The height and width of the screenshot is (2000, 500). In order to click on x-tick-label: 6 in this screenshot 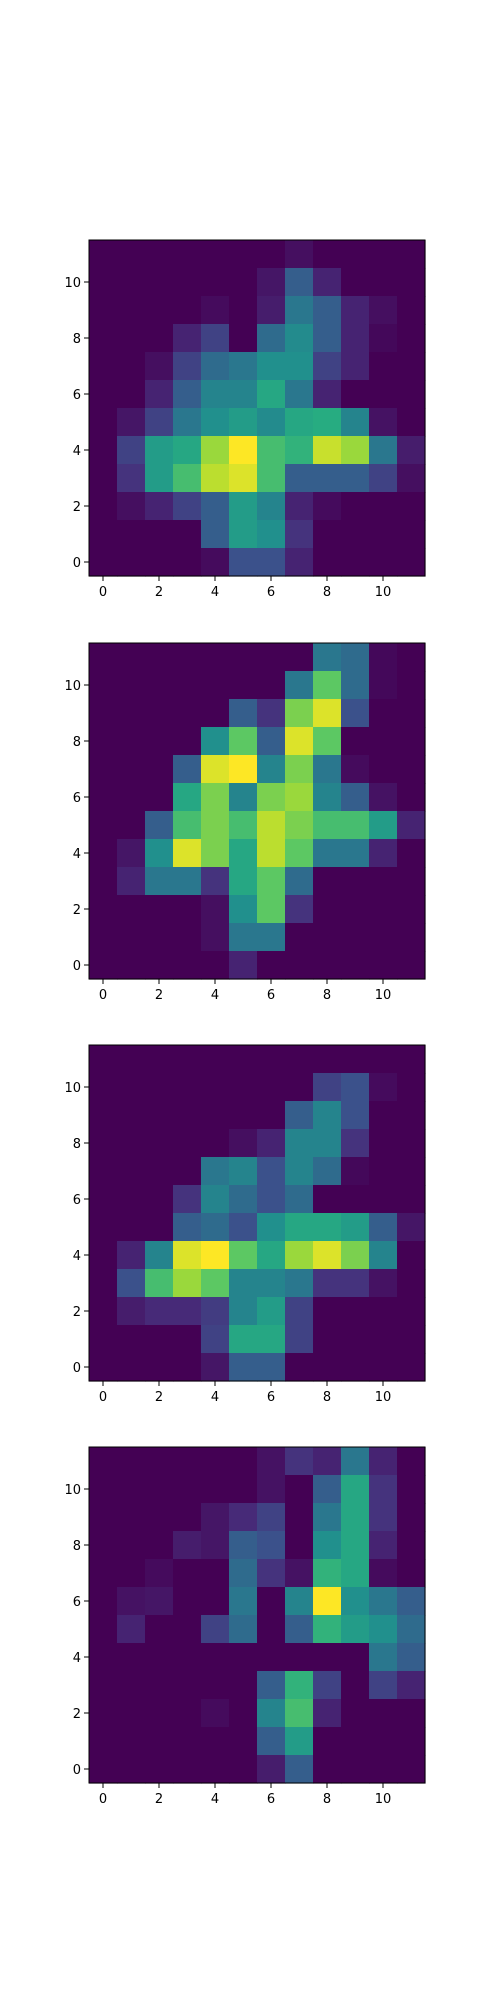, I will do `click(271, 1799)`.